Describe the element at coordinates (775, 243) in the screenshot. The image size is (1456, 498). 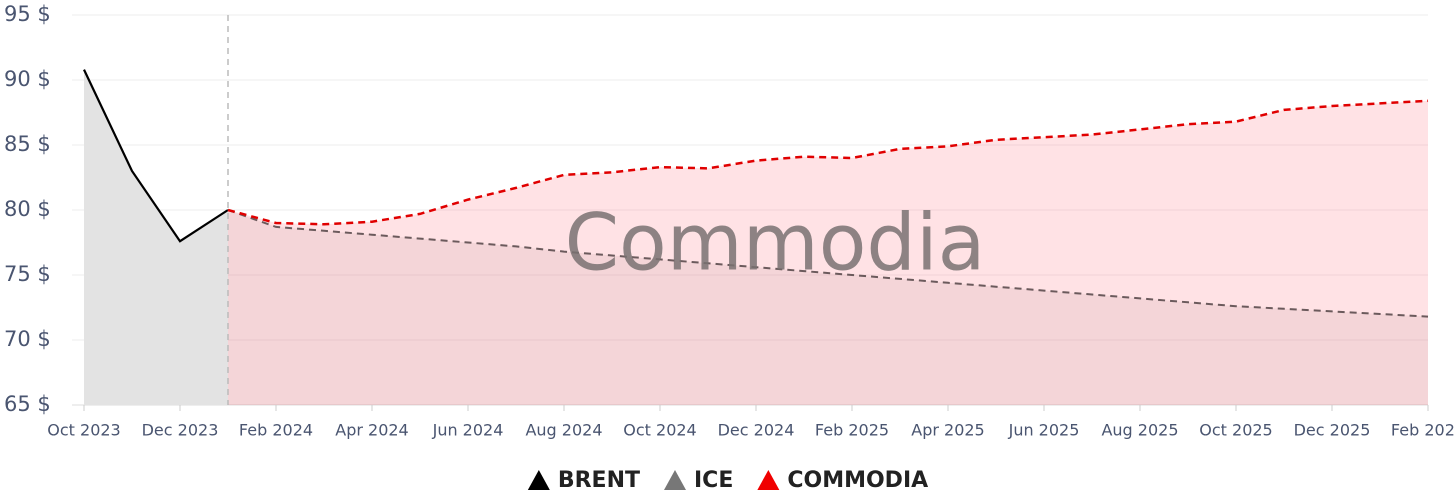
I see `watermark: Commodia` at that location.